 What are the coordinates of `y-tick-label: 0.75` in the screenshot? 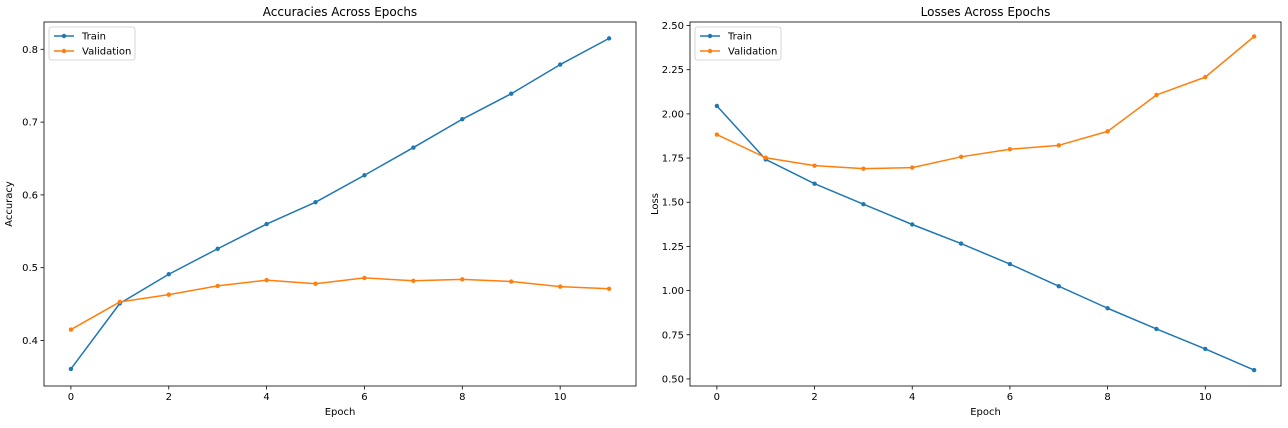 It's located at (673, 335).